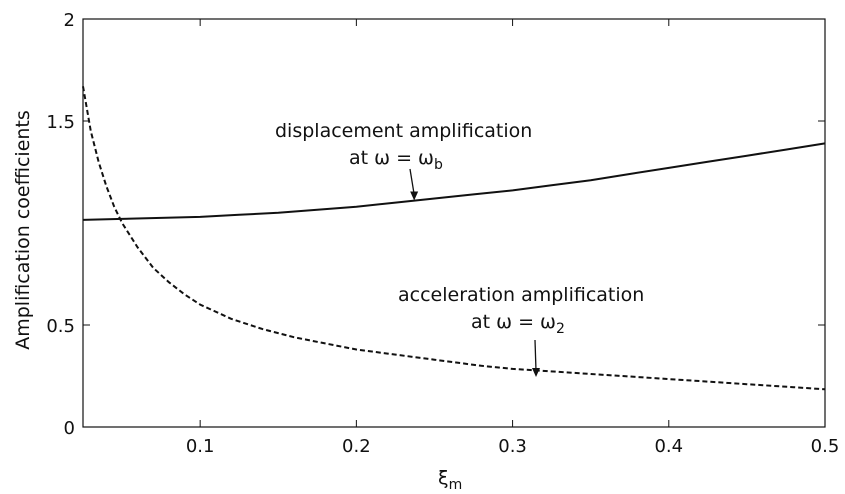 This screenshot has width=845, height=494. Describe the element at coordinates (403, 131) in the screenshot. I see `svg-text: displacement amplification` at that location.